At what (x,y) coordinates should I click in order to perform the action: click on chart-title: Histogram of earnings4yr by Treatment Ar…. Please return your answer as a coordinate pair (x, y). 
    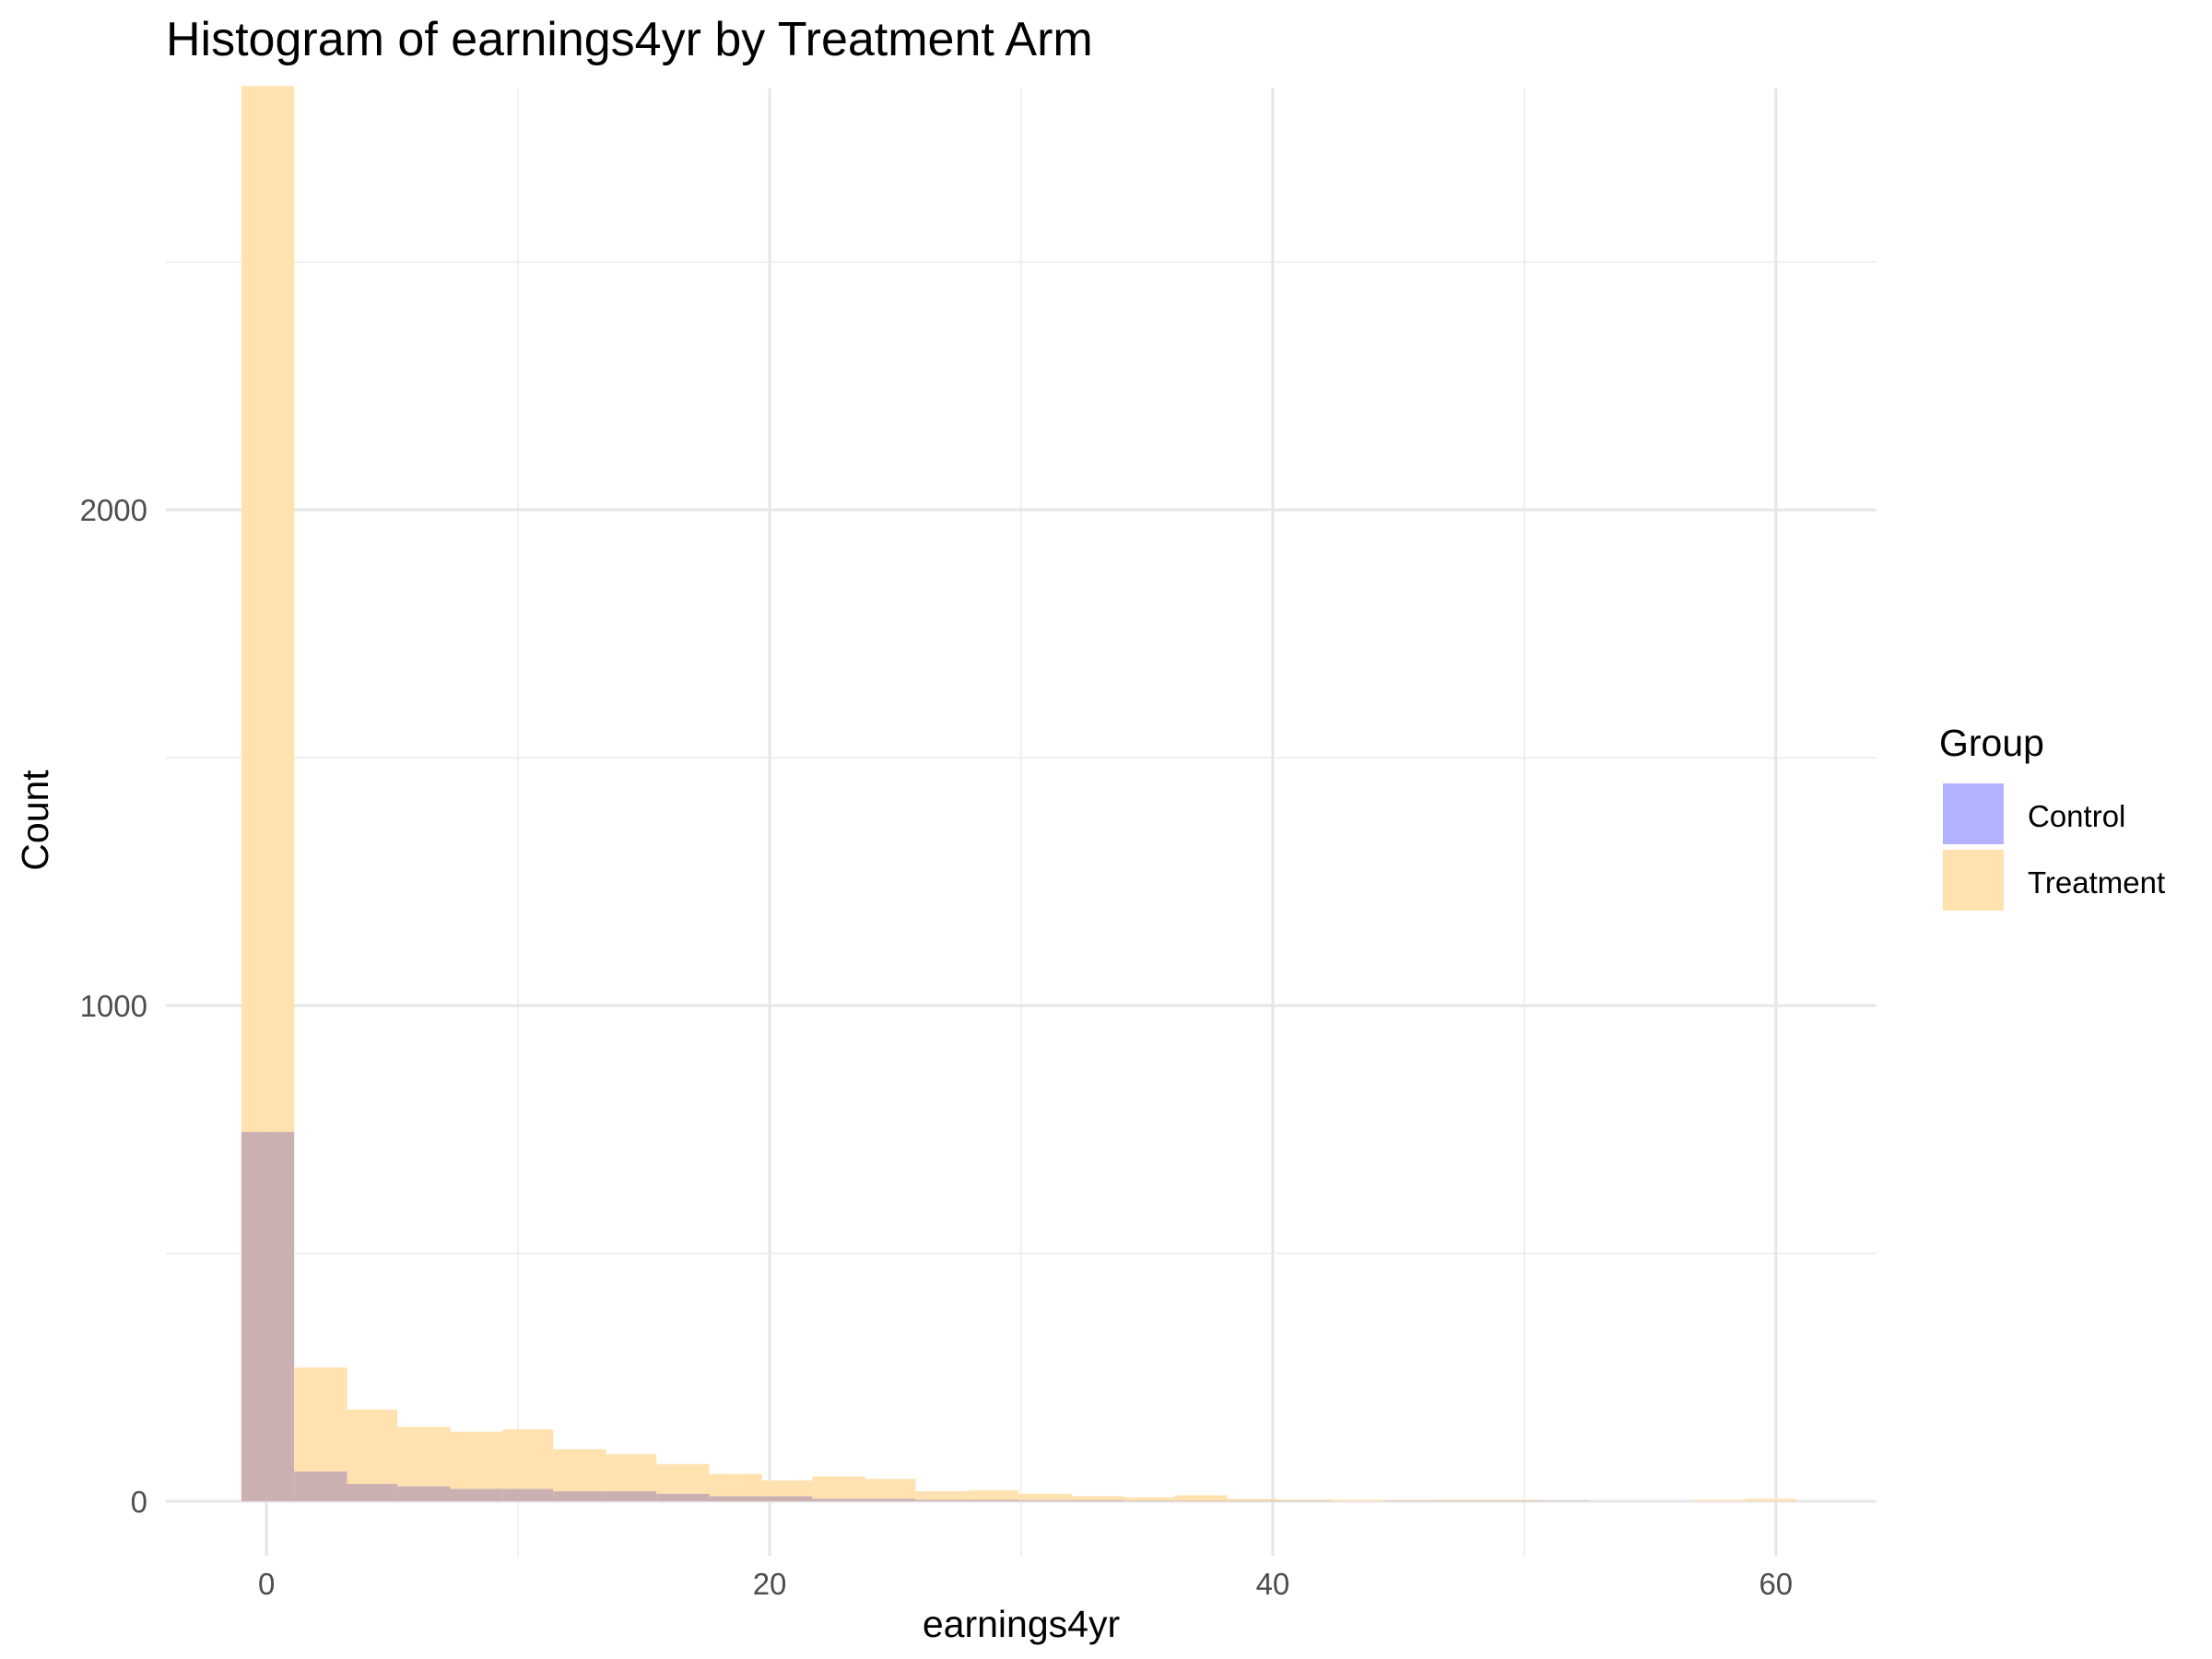
    Looking at the image, I should click on (629, 39).